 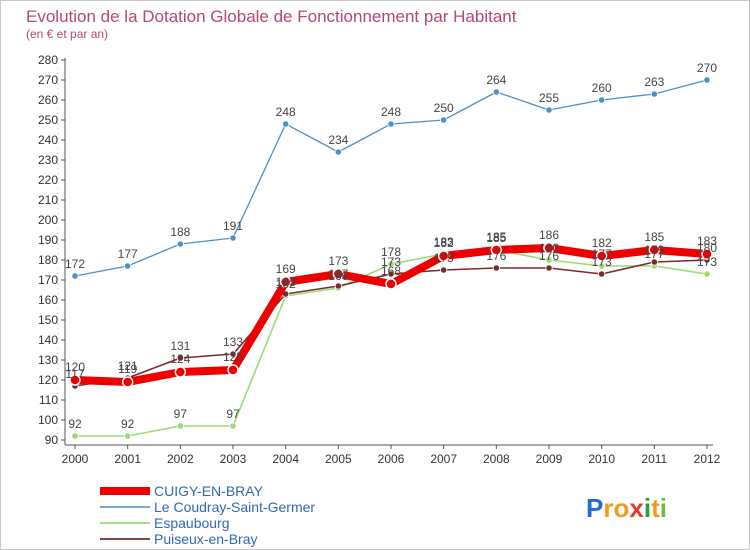 I want to click on x-tick-label: 2004, so click(x=285, y=459).